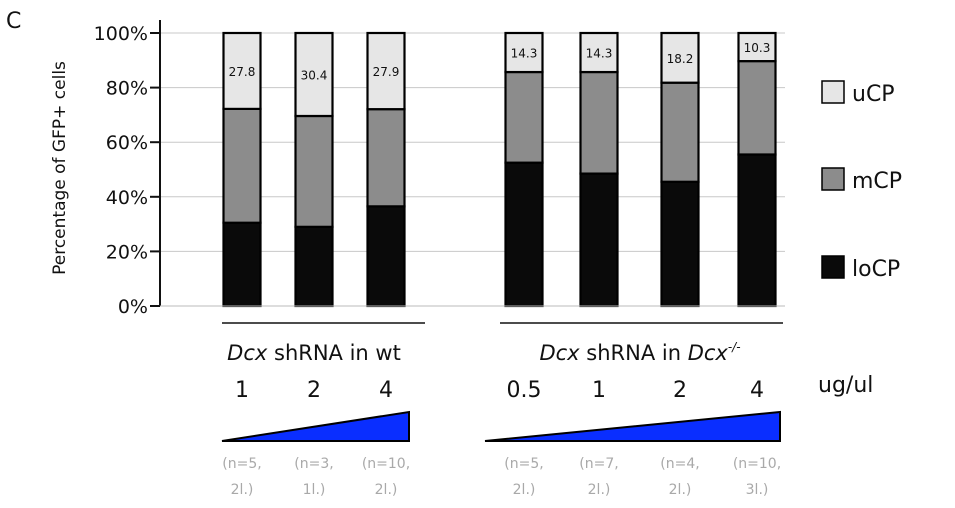 This screenshot has height=508, width=955. Describe the element at coordinates (639, 352) in the screenshot. I see `group-label: Dcx shRNA in Dcx-/-` at that location.